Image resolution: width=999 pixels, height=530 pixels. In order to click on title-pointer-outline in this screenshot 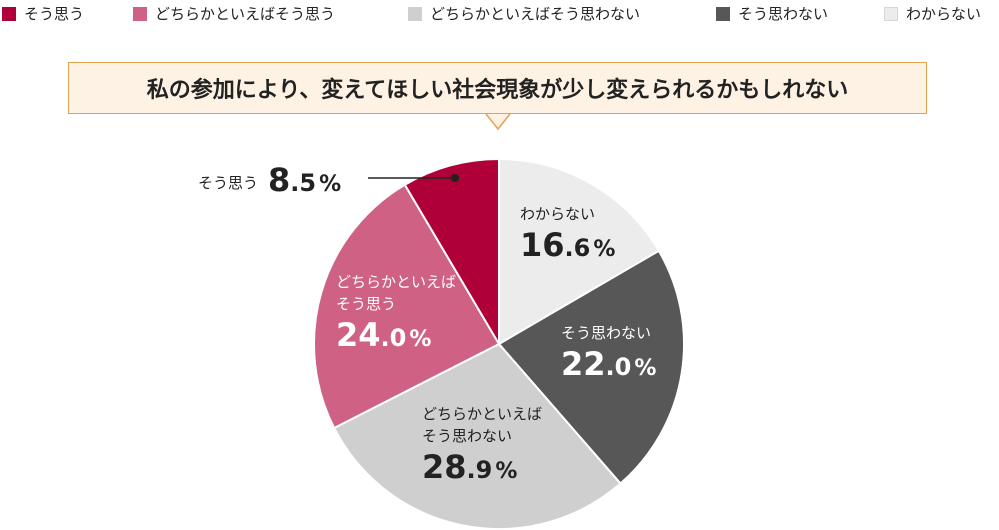, I will do `click(498, 122)`.